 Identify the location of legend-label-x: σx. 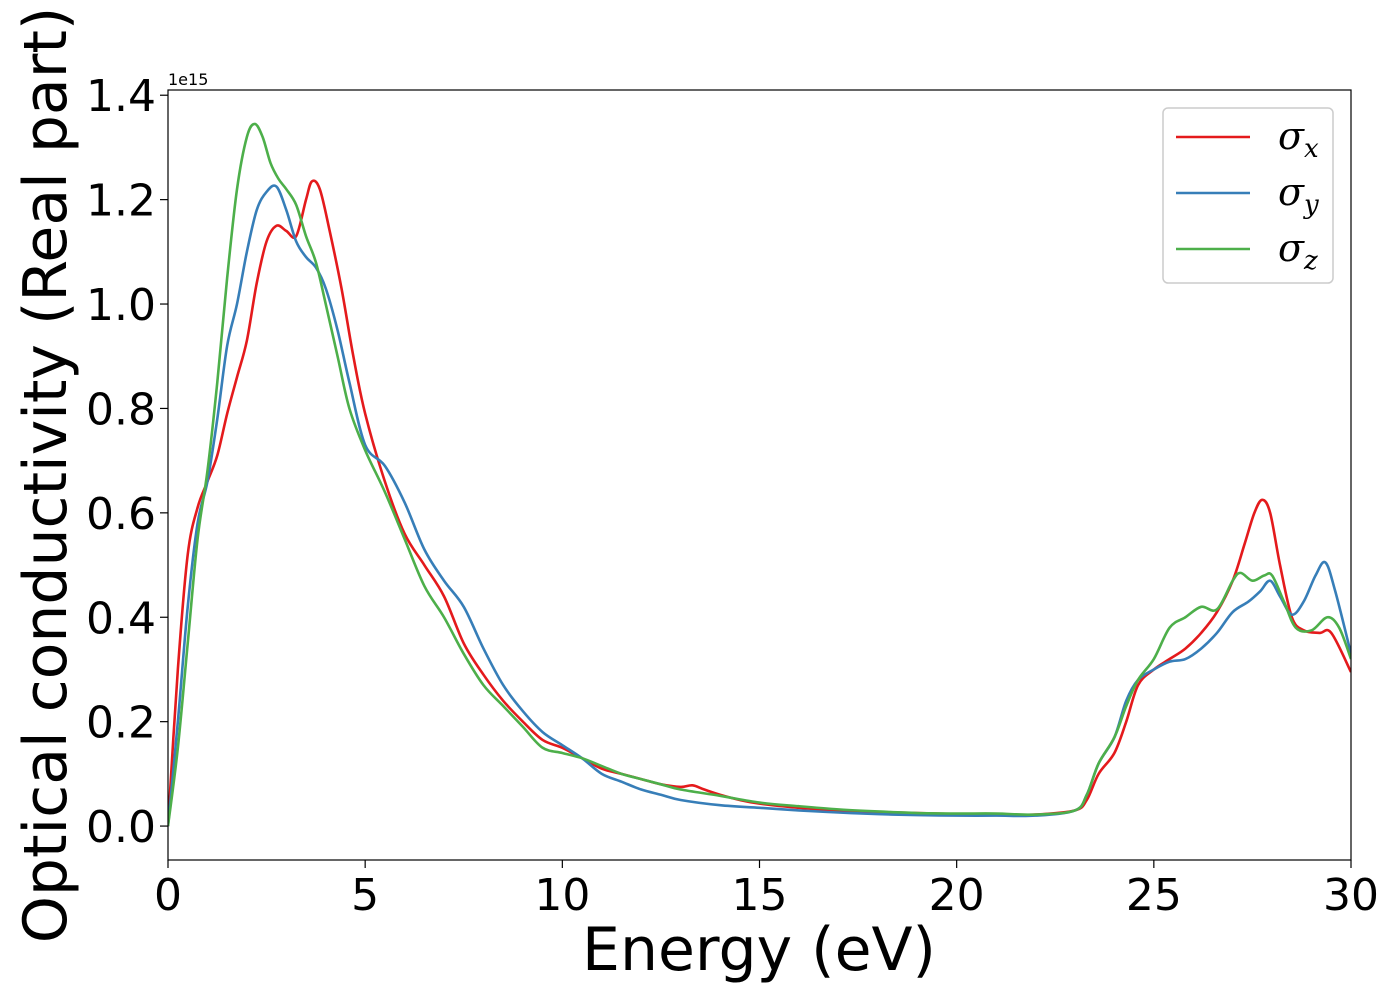
(1298, 139).